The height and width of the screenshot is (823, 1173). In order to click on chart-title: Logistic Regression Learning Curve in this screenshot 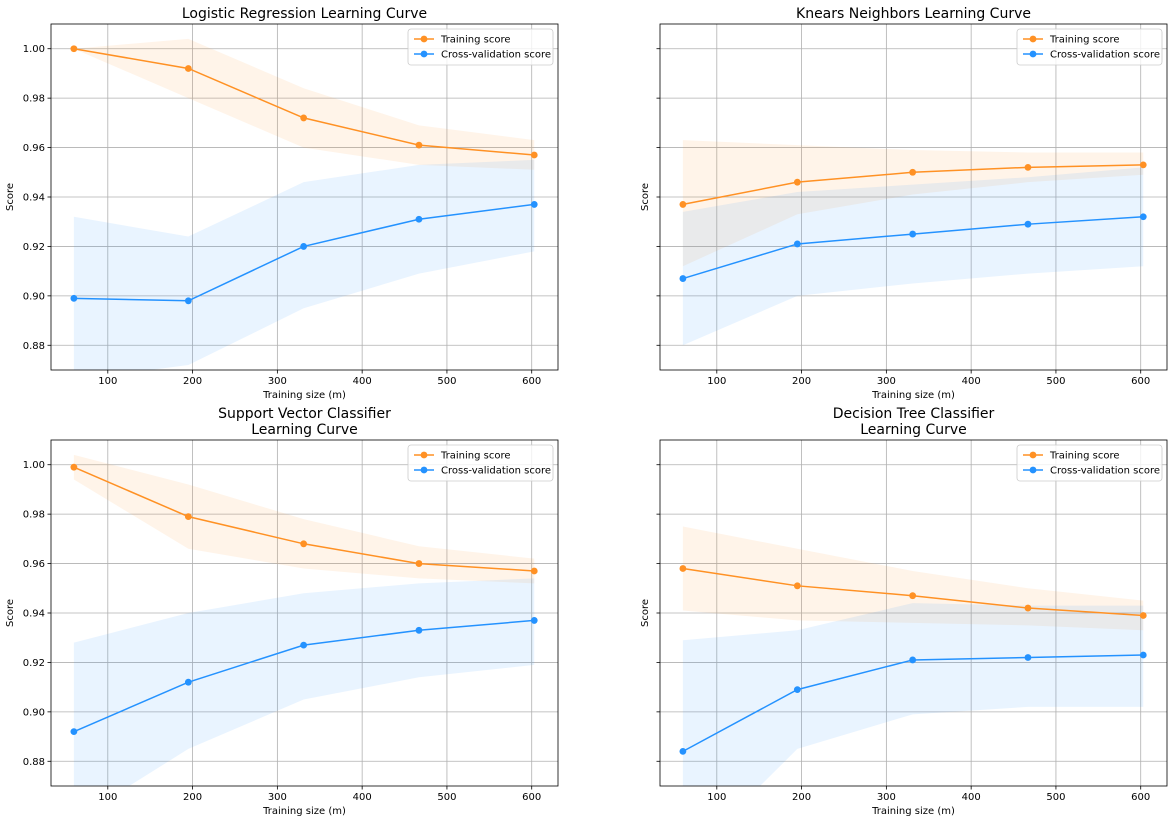, I will do `click(304, 14)`.